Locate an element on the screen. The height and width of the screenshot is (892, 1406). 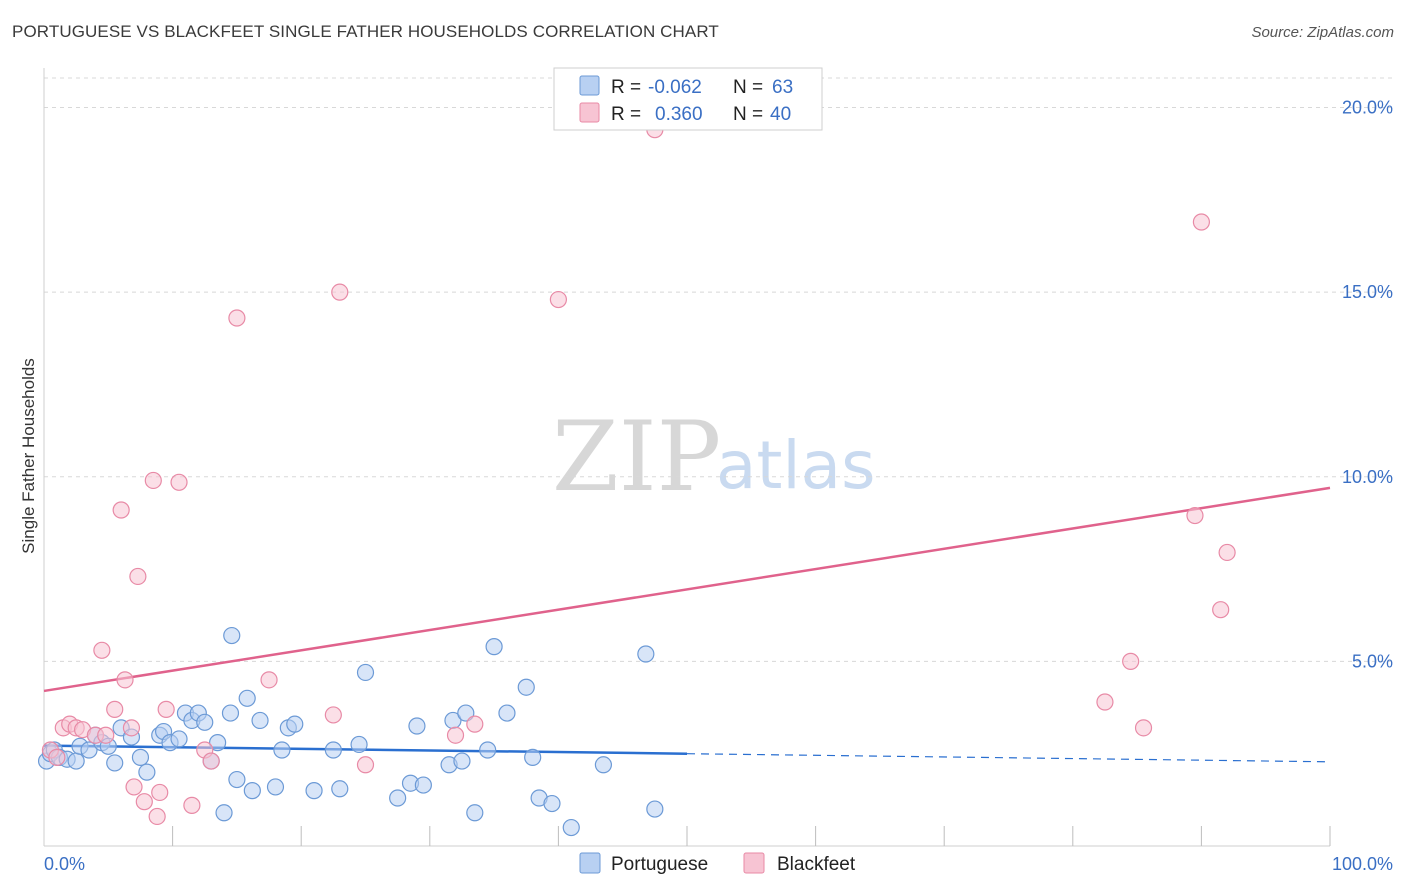
y-axis-label: Single Father Households is located at coordinates (28, 456).